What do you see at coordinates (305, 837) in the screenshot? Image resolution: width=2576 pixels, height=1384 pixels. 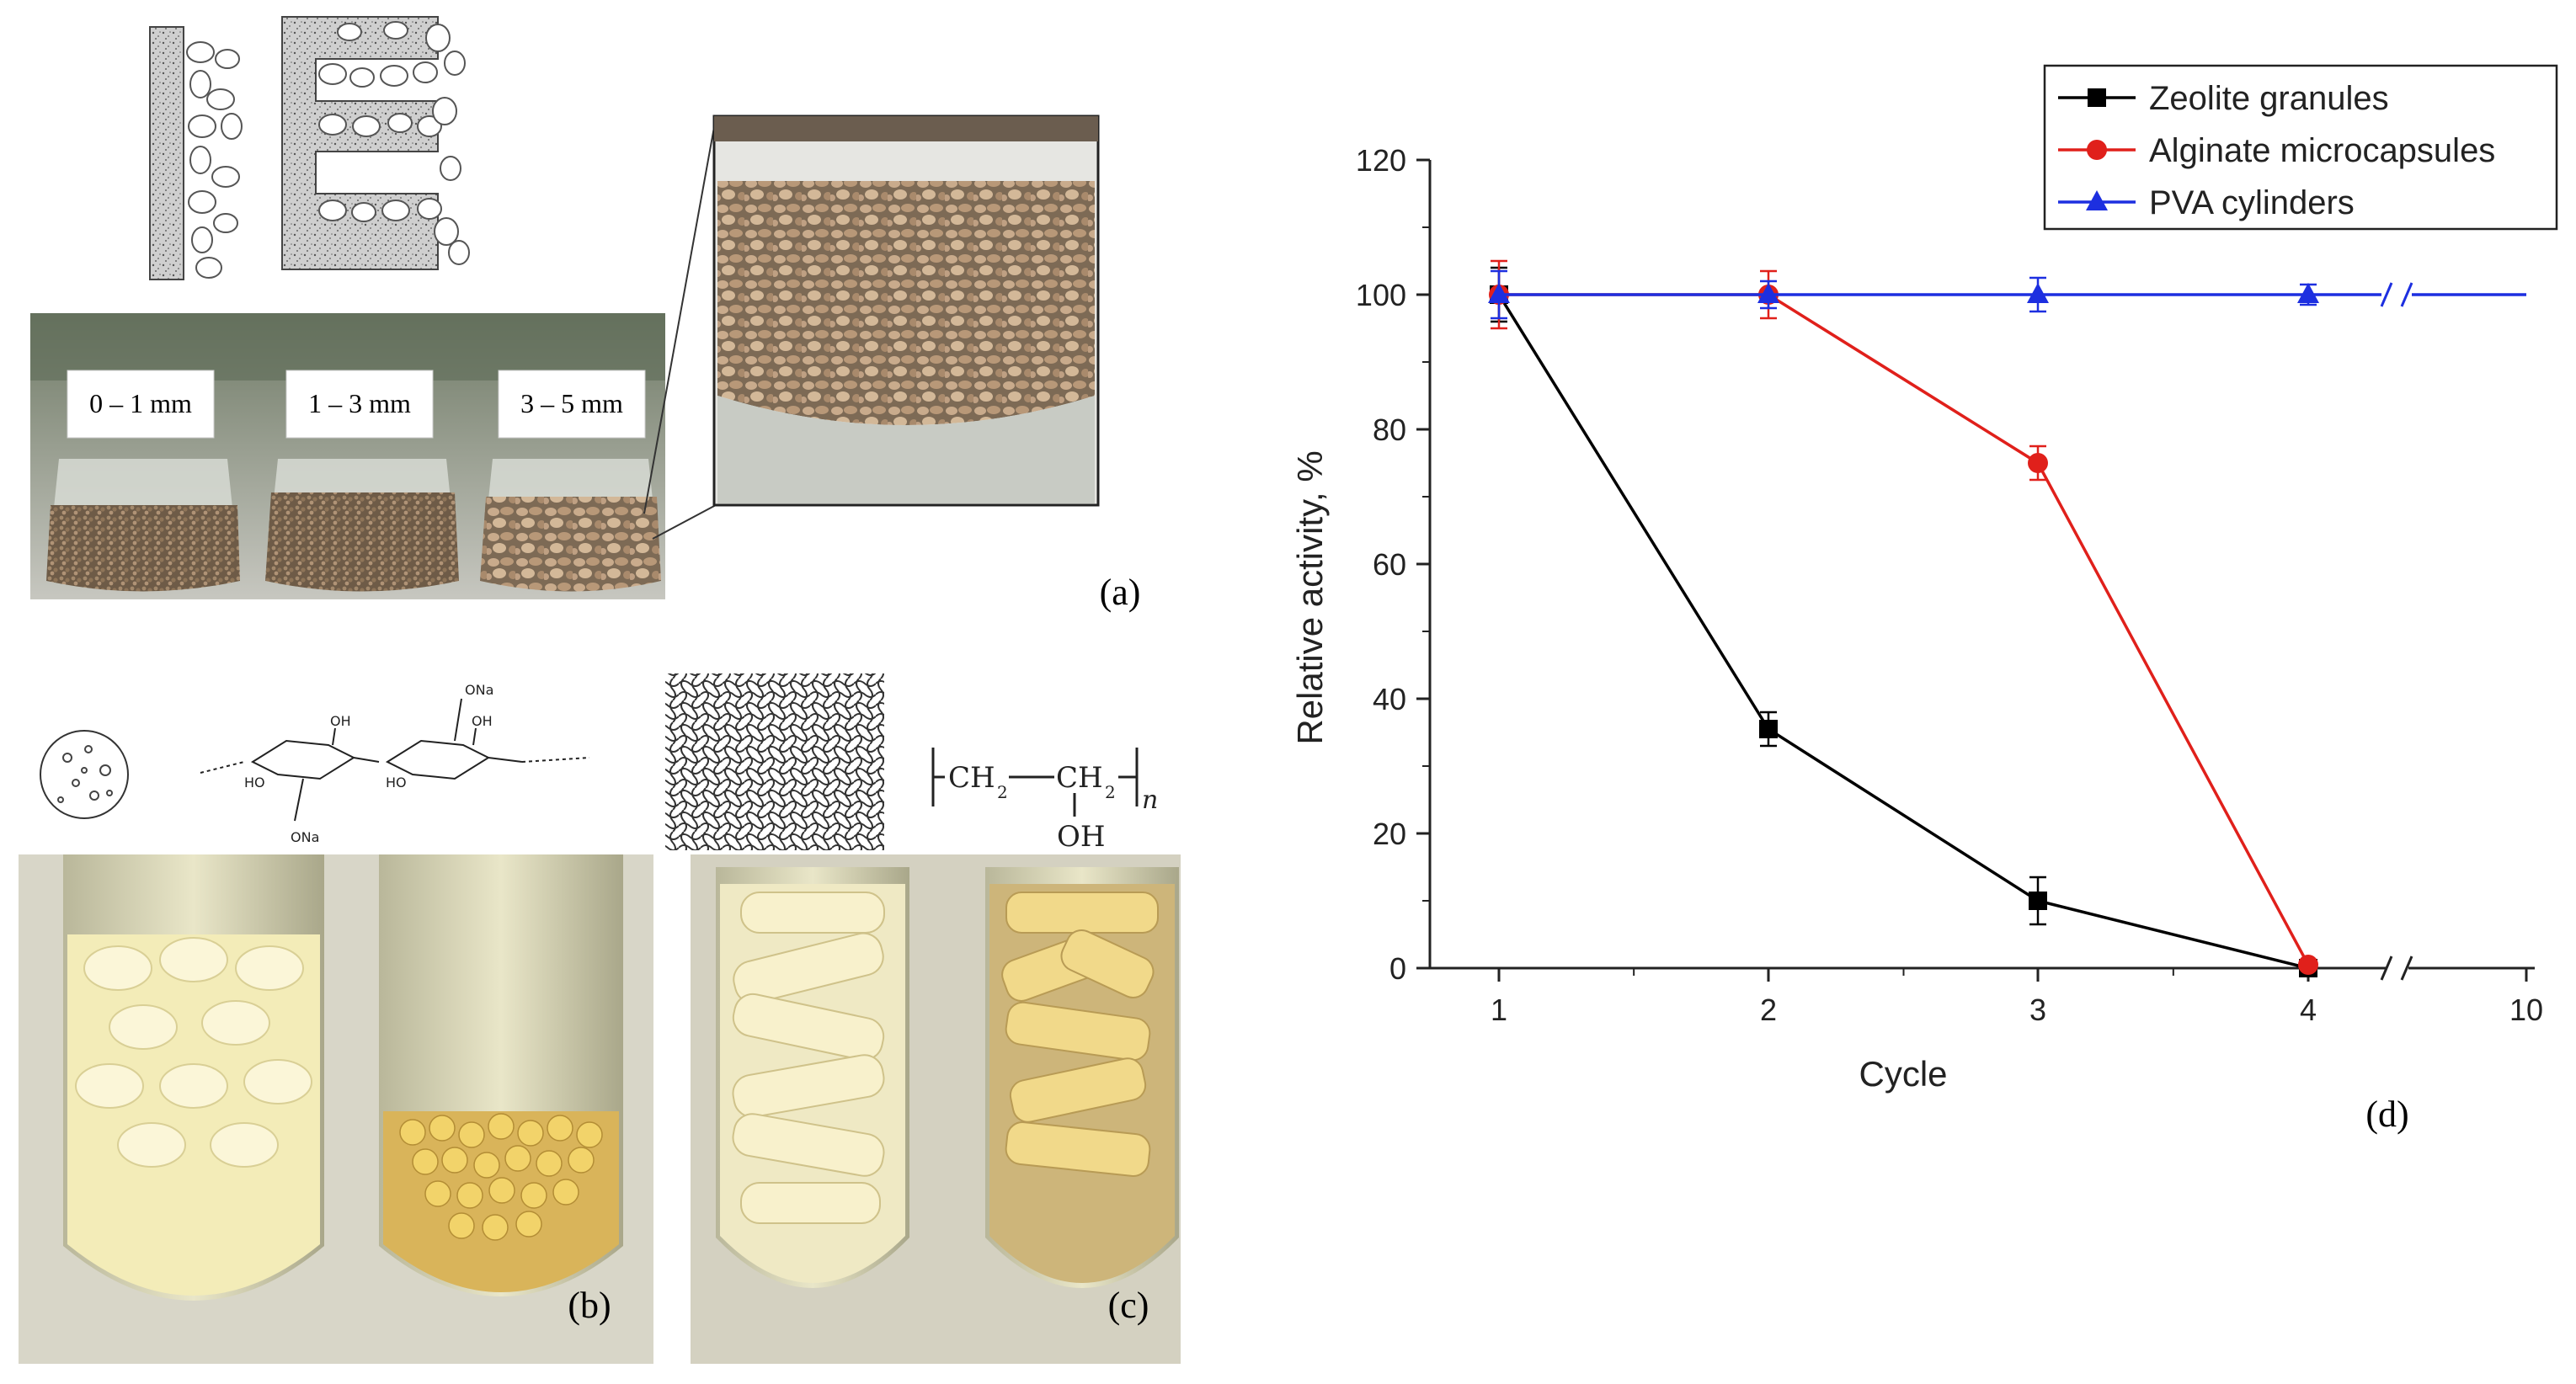 I see `alginate-label-ona-bottom: ONa` at bounding box center [305, 837].